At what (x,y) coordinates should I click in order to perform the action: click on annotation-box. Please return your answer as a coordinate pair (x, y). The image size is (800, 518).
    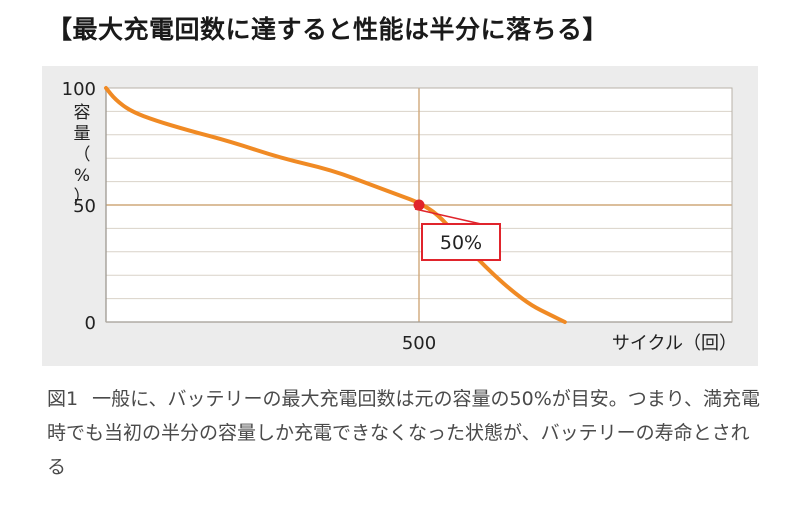
    Looking at the image, I should click on (461, 242).